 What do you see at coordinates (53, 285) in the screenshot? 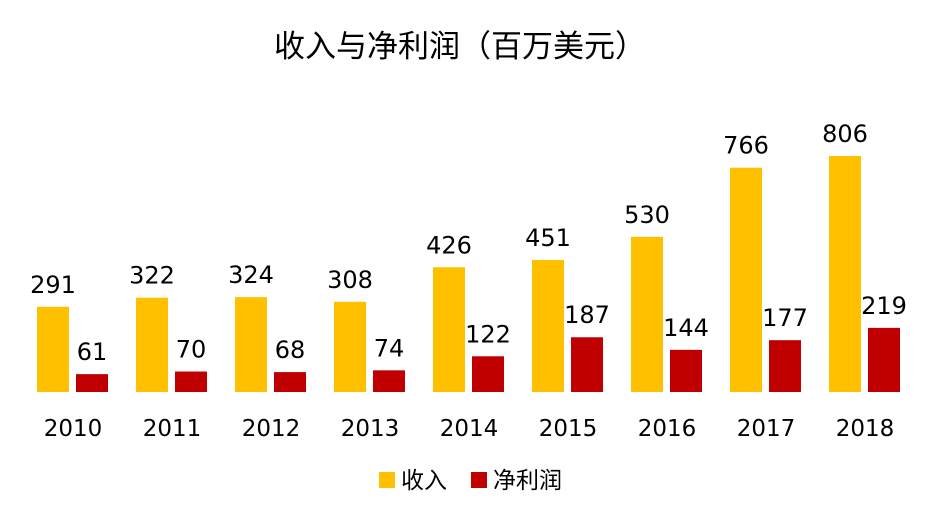
I see `data-label-revenue-2010: 291` at bounding box center [53, 285].